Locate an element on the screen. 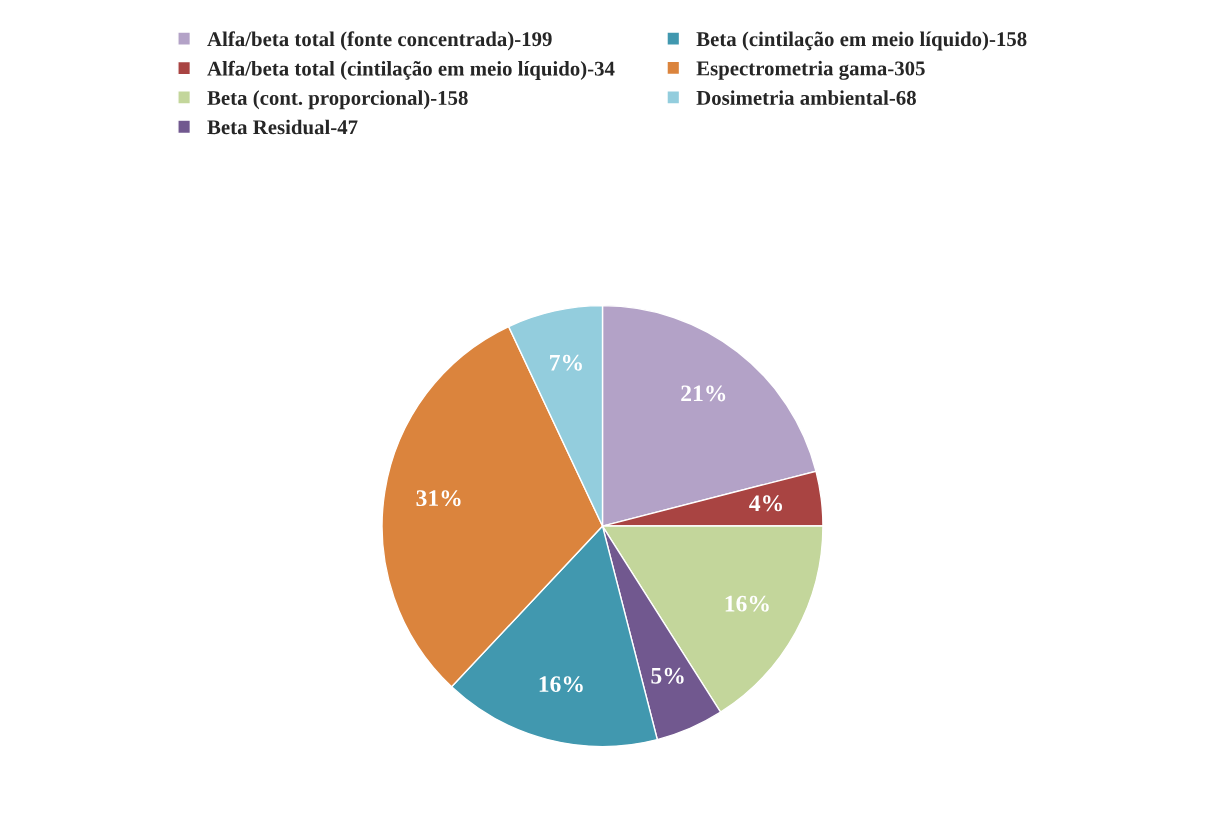  legend-label: Dosimetria ambiental-68 is located at coordinates (806, 97).